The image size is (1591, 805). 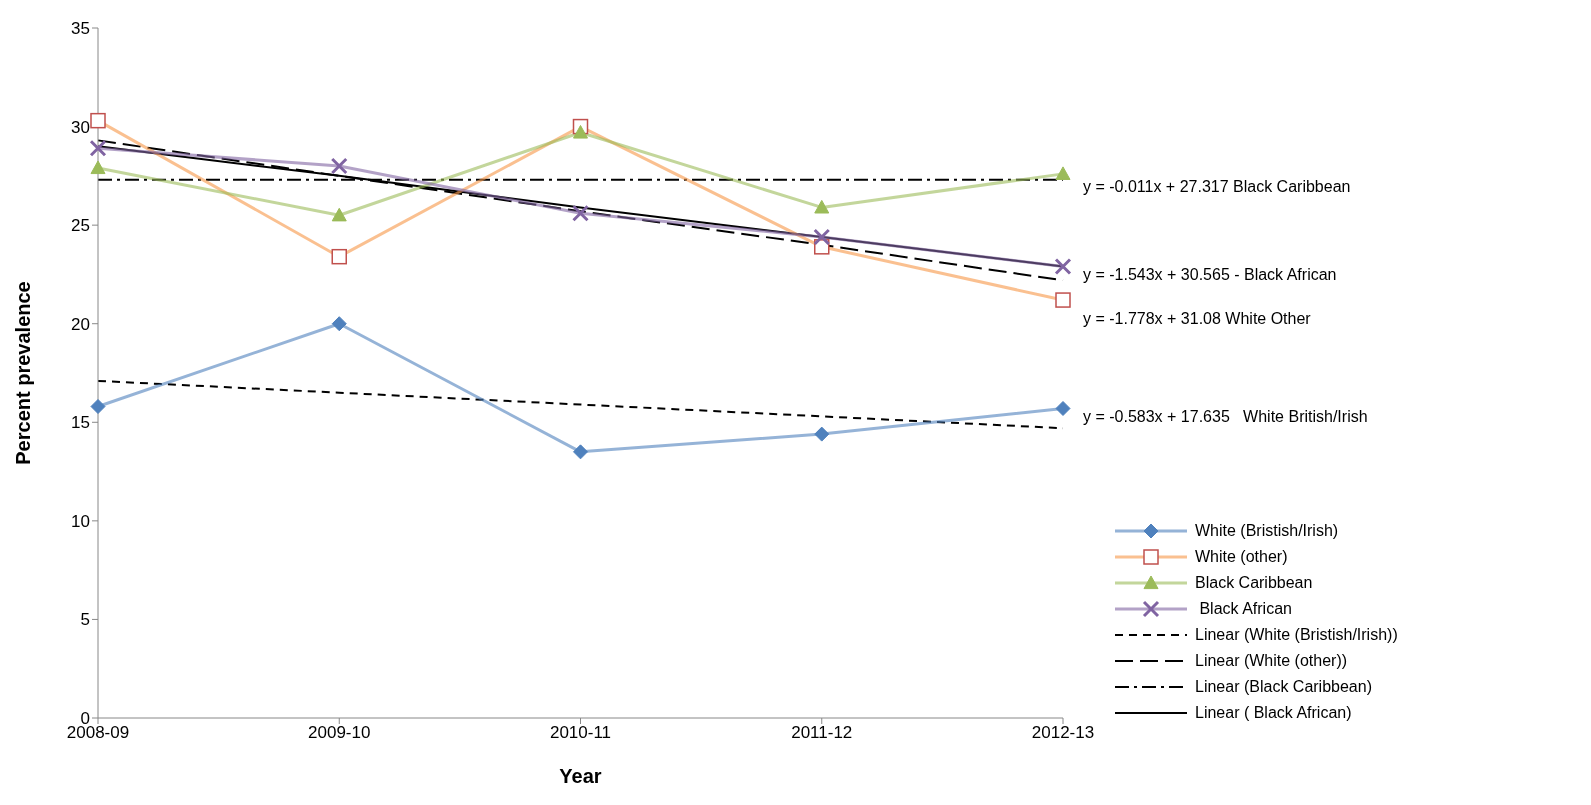 What do you see at coordinates (1241, 557) in the screenshot?
I see `legend-label: White (other)` at bounding box center [1241, 557].